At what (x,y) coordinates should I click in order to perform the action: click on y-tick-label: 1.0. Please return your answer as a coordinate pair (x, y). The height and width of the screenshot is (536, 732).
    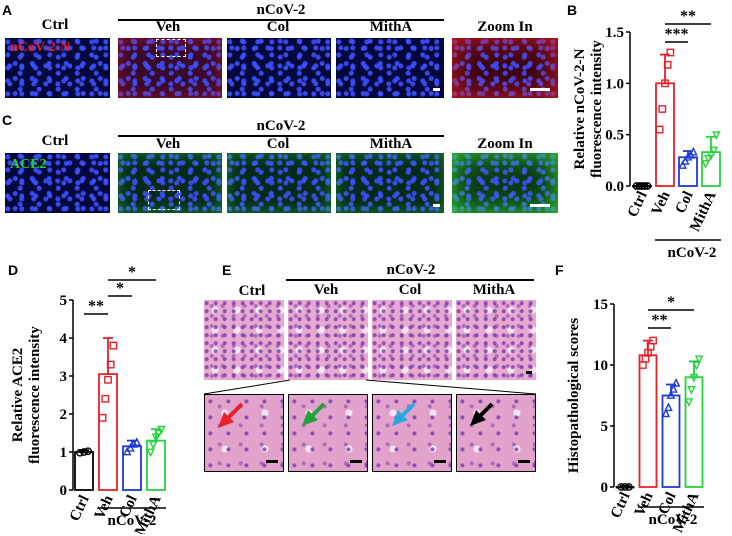
    Looking at the image, I should click on (614, 84).